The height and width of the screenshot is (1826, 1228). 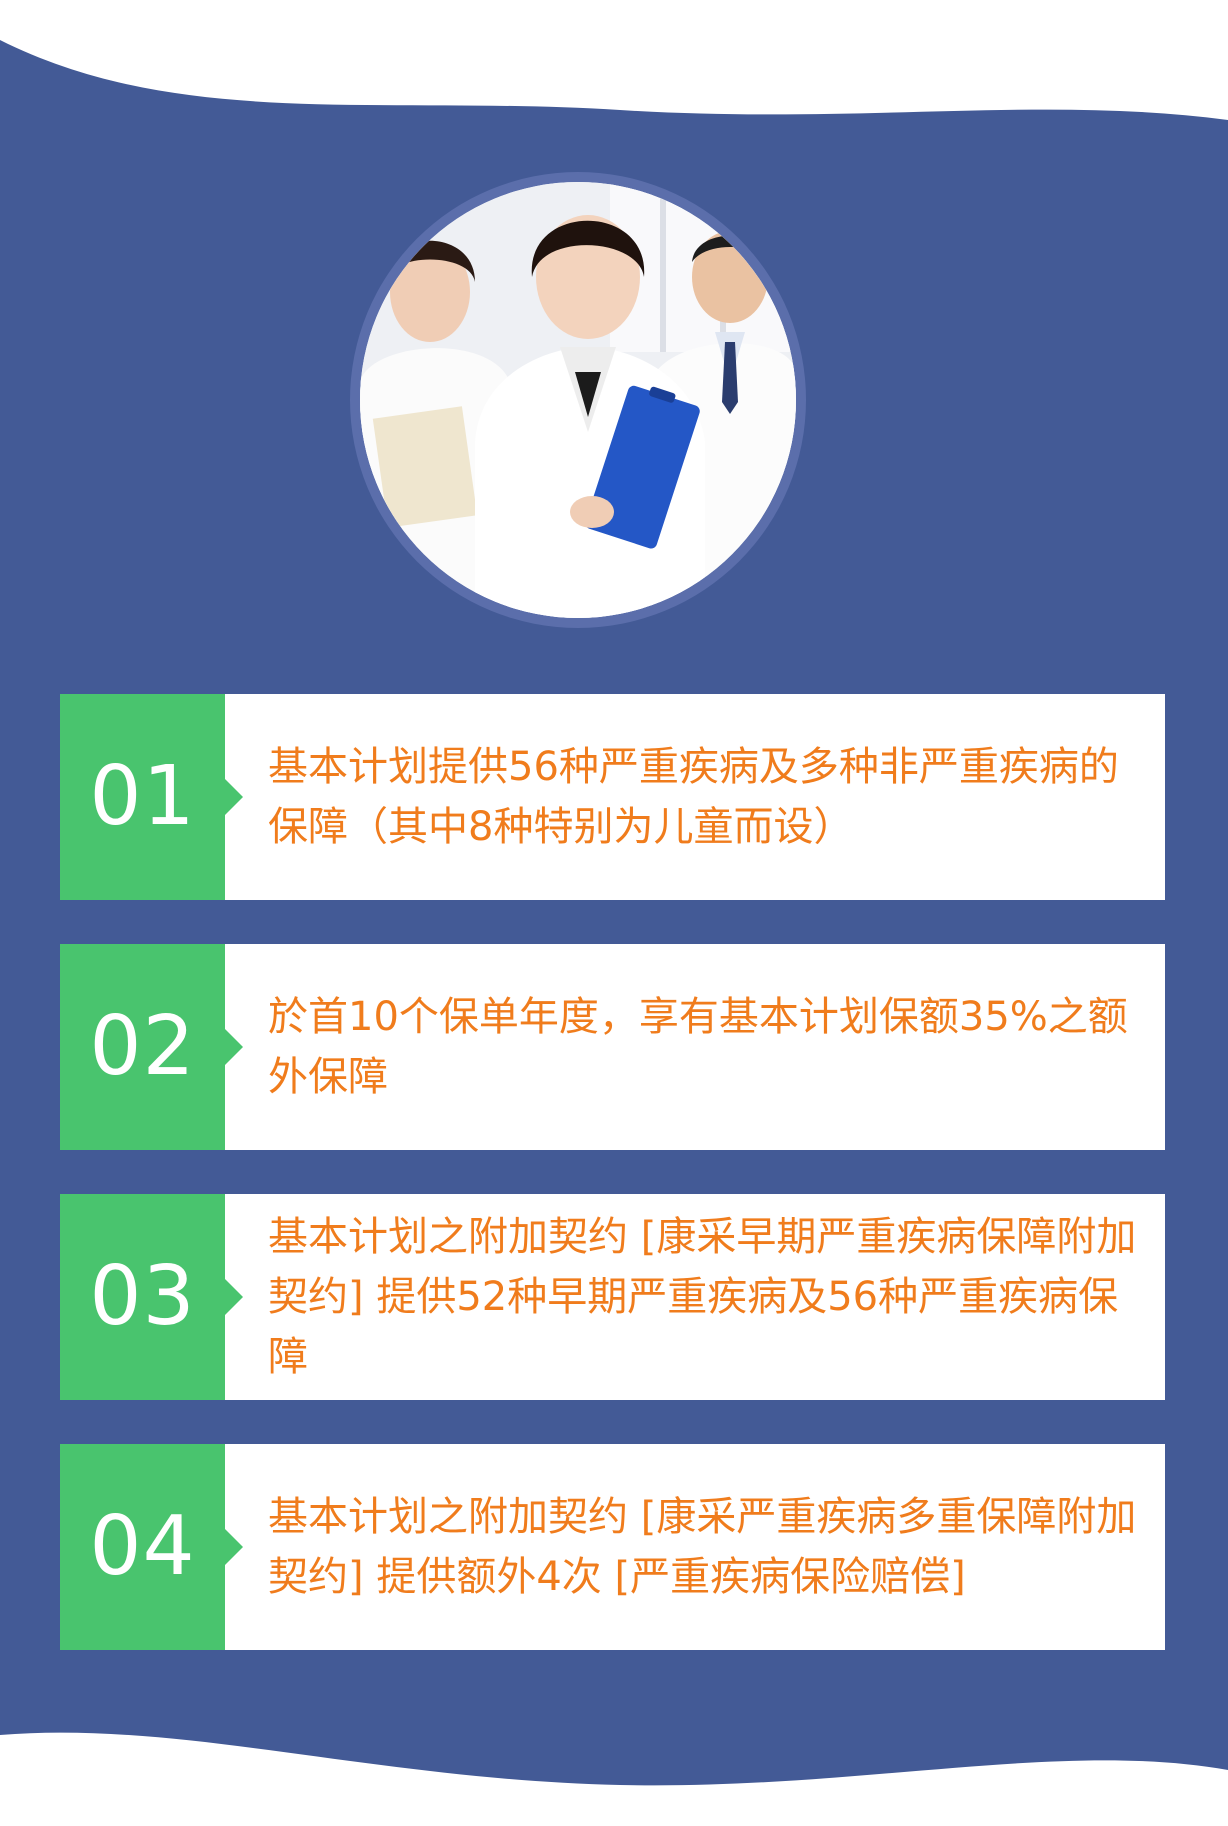 I want to click on feature-number: 01, so click(x=142, y=796).